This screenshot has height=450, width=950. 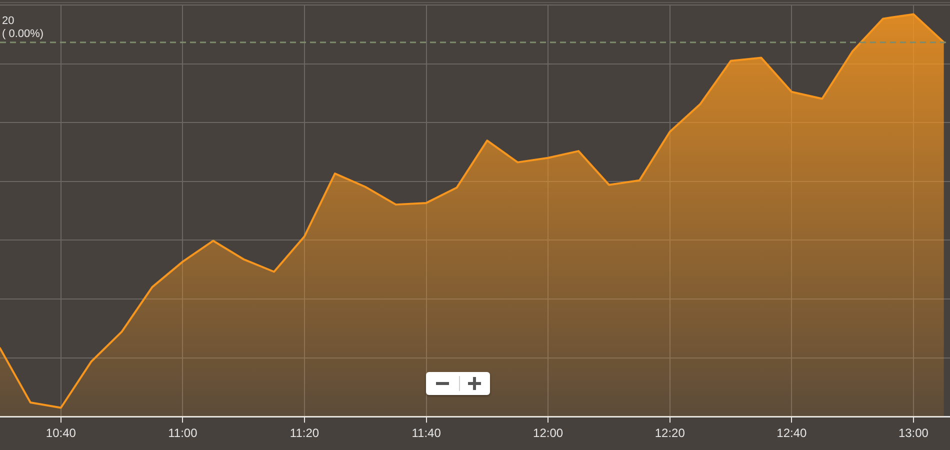 What do you see at coordinates (792, 433) in the screenshot?
I see `x-tick-label: 12:40` at bounding box center [792, 433].